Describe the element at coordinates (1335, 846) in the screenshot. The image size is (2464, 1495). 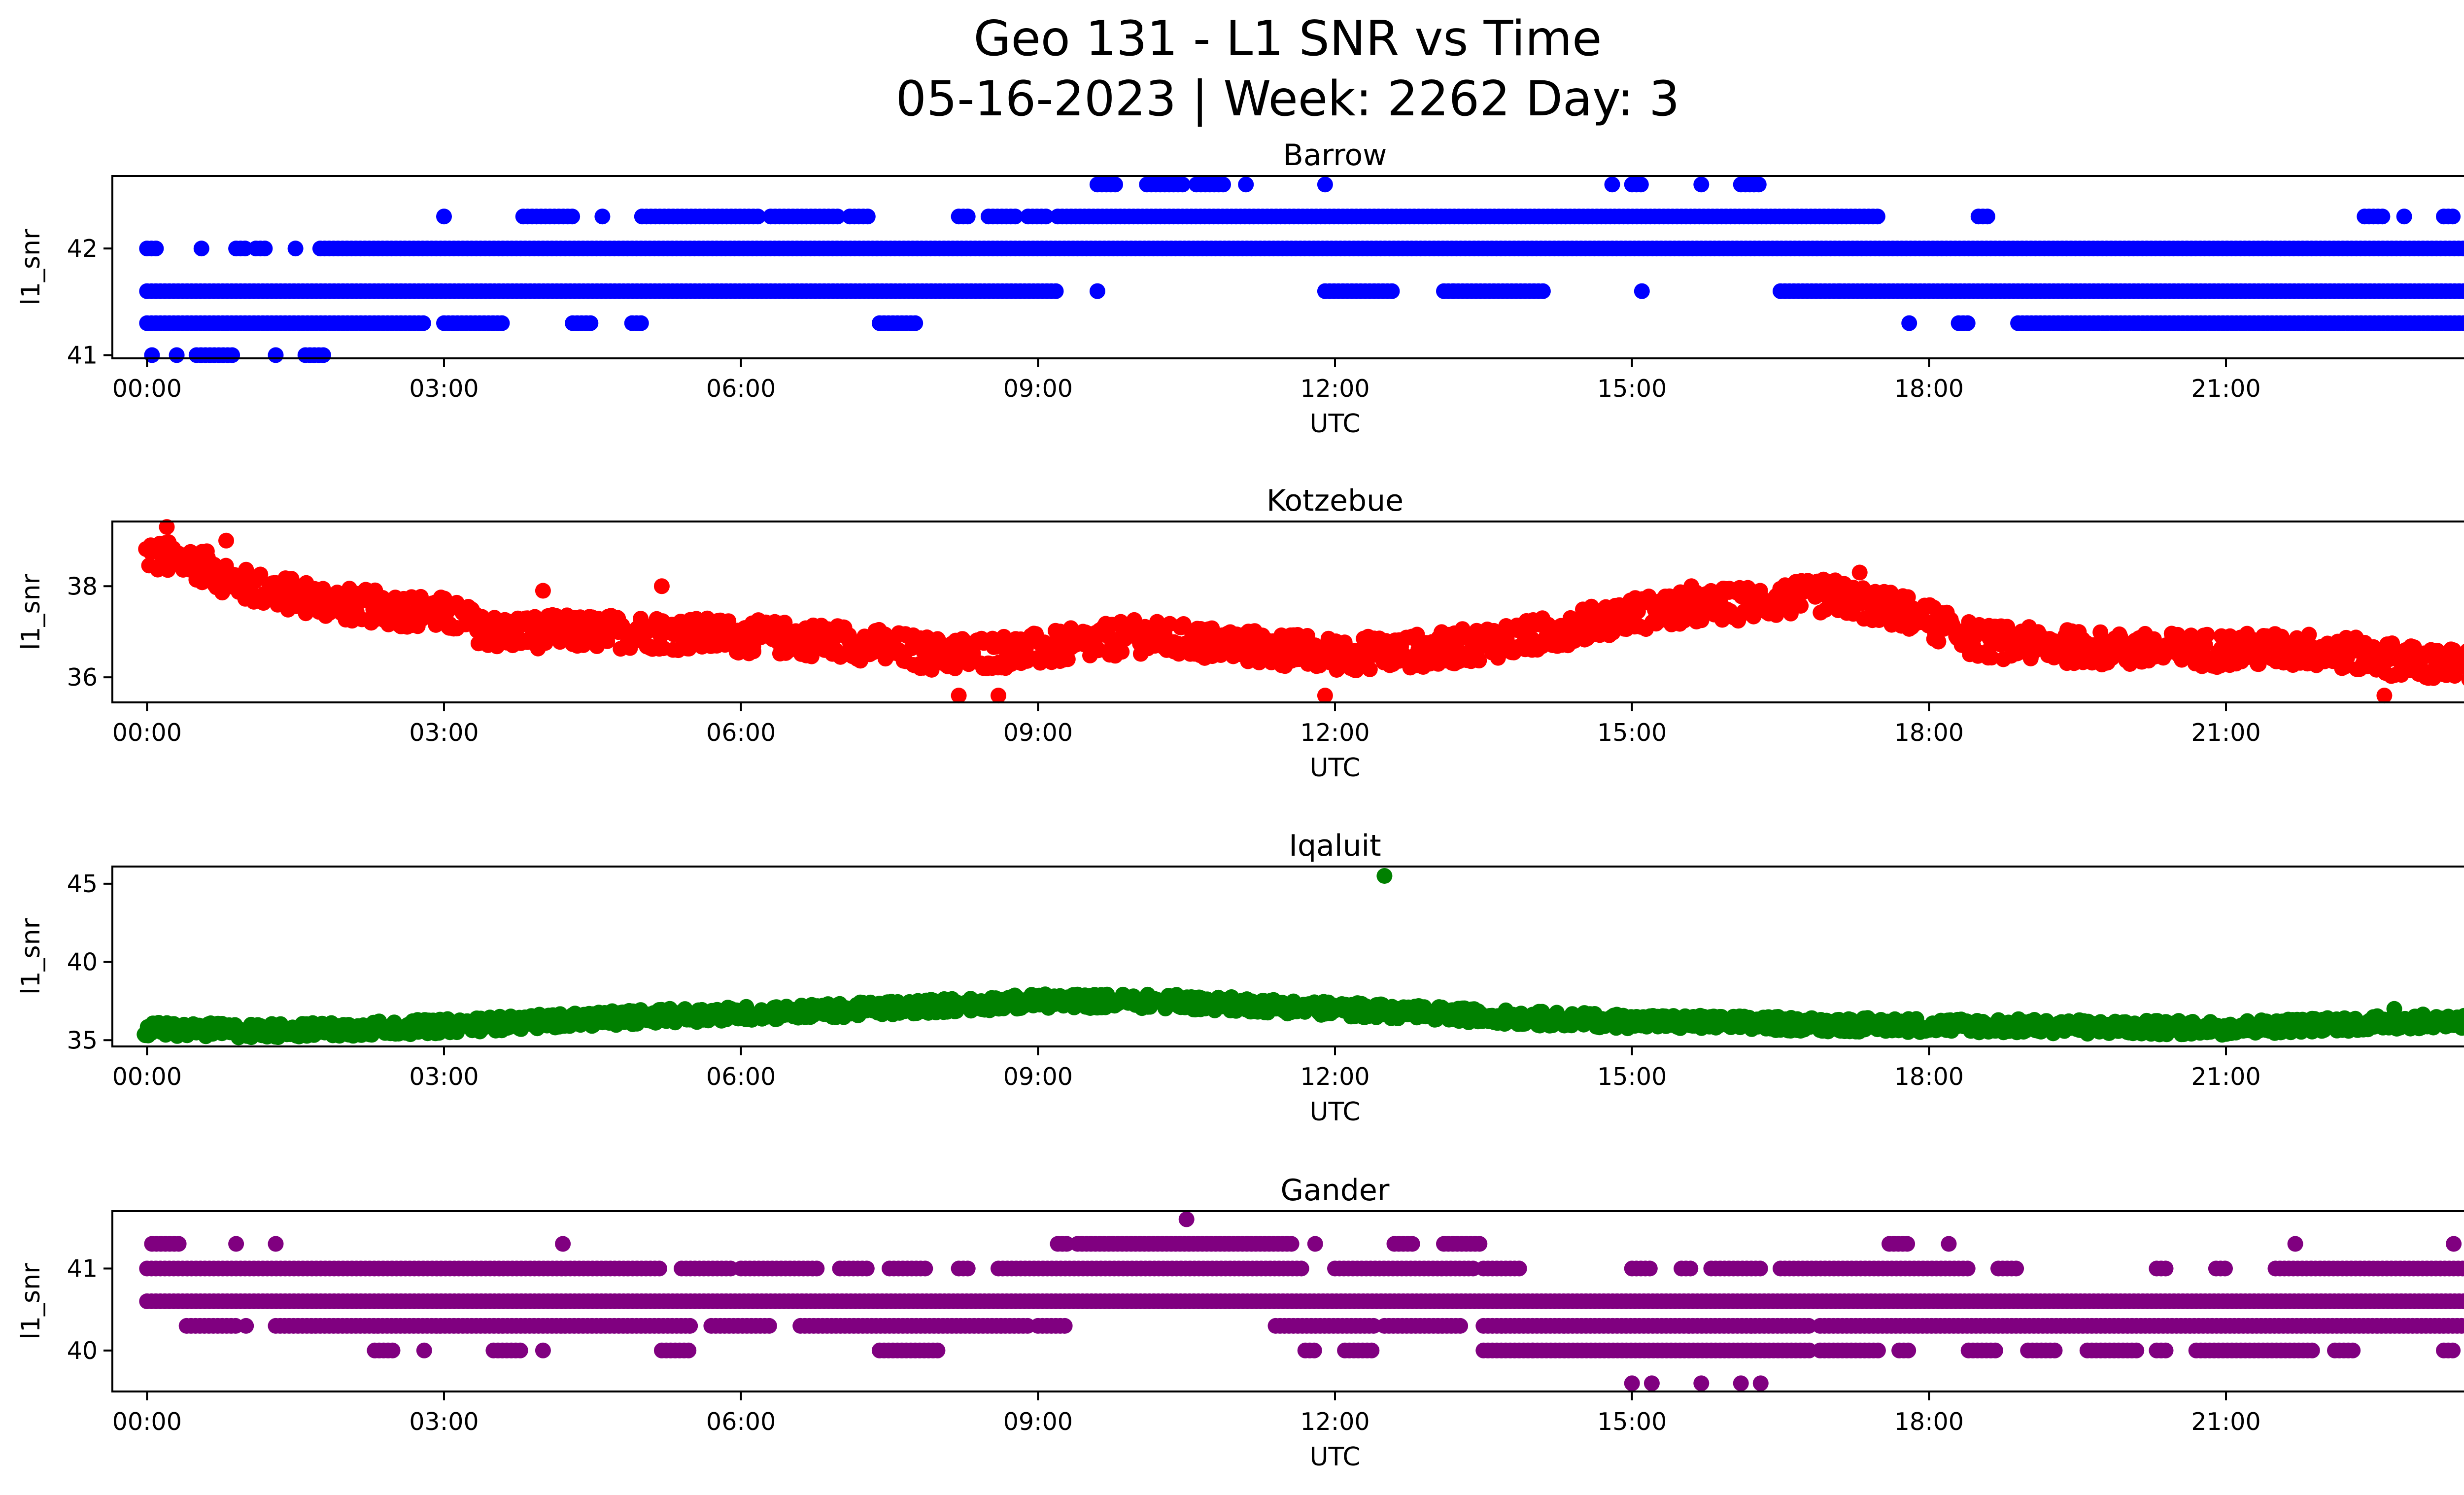
I see `subplot-title: Iqaluit` at that location.